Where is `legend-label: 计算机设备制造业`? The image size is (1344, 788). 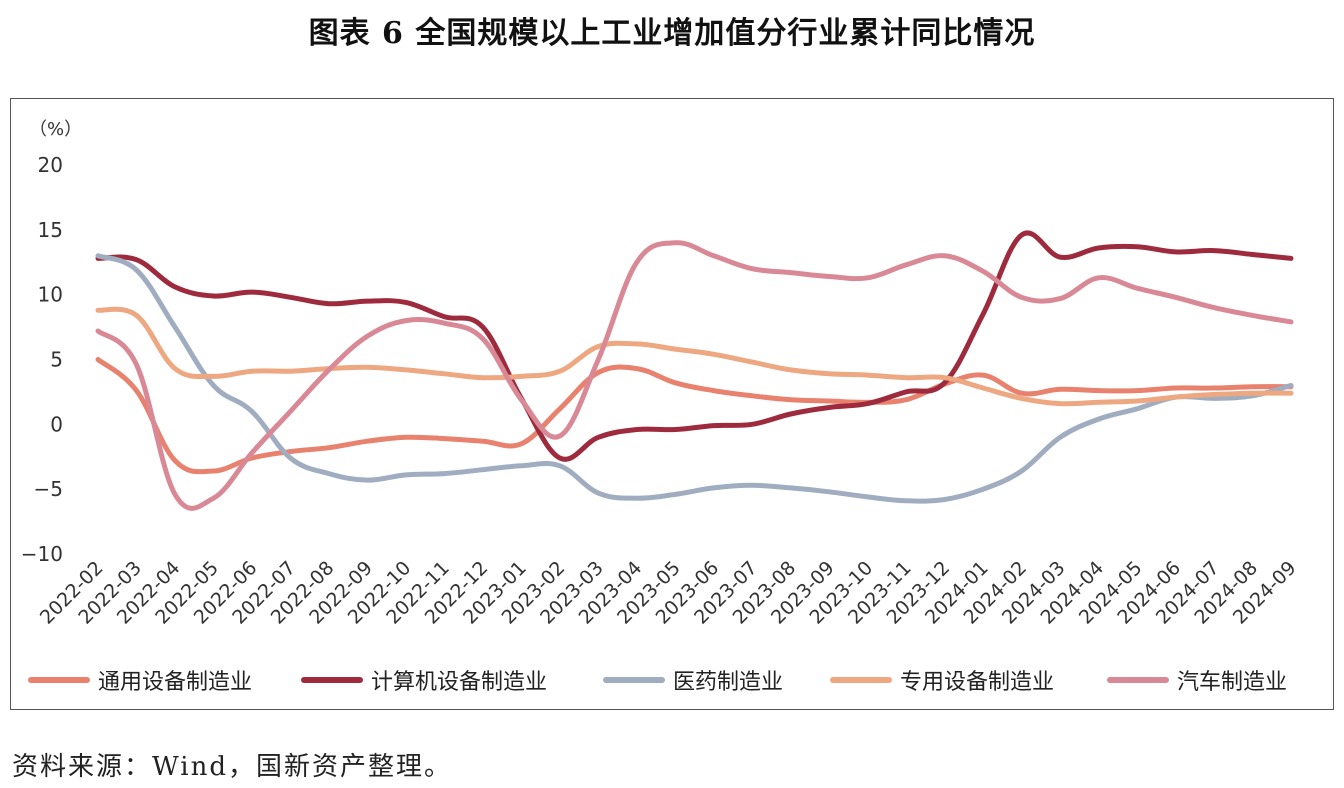 legend-label: 计算机设备制造业 is located at coordinates (459, 682).